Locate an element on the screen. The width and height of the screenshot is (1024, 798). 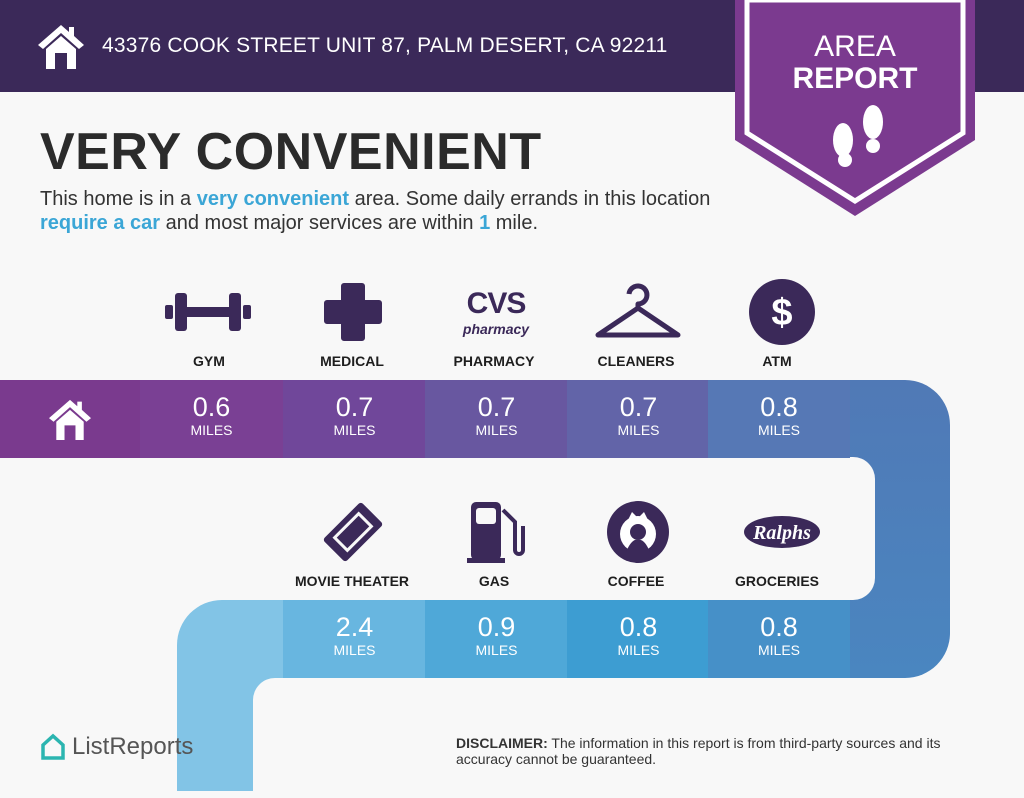
gas-pump-icon is located at coordinates (496, 532).